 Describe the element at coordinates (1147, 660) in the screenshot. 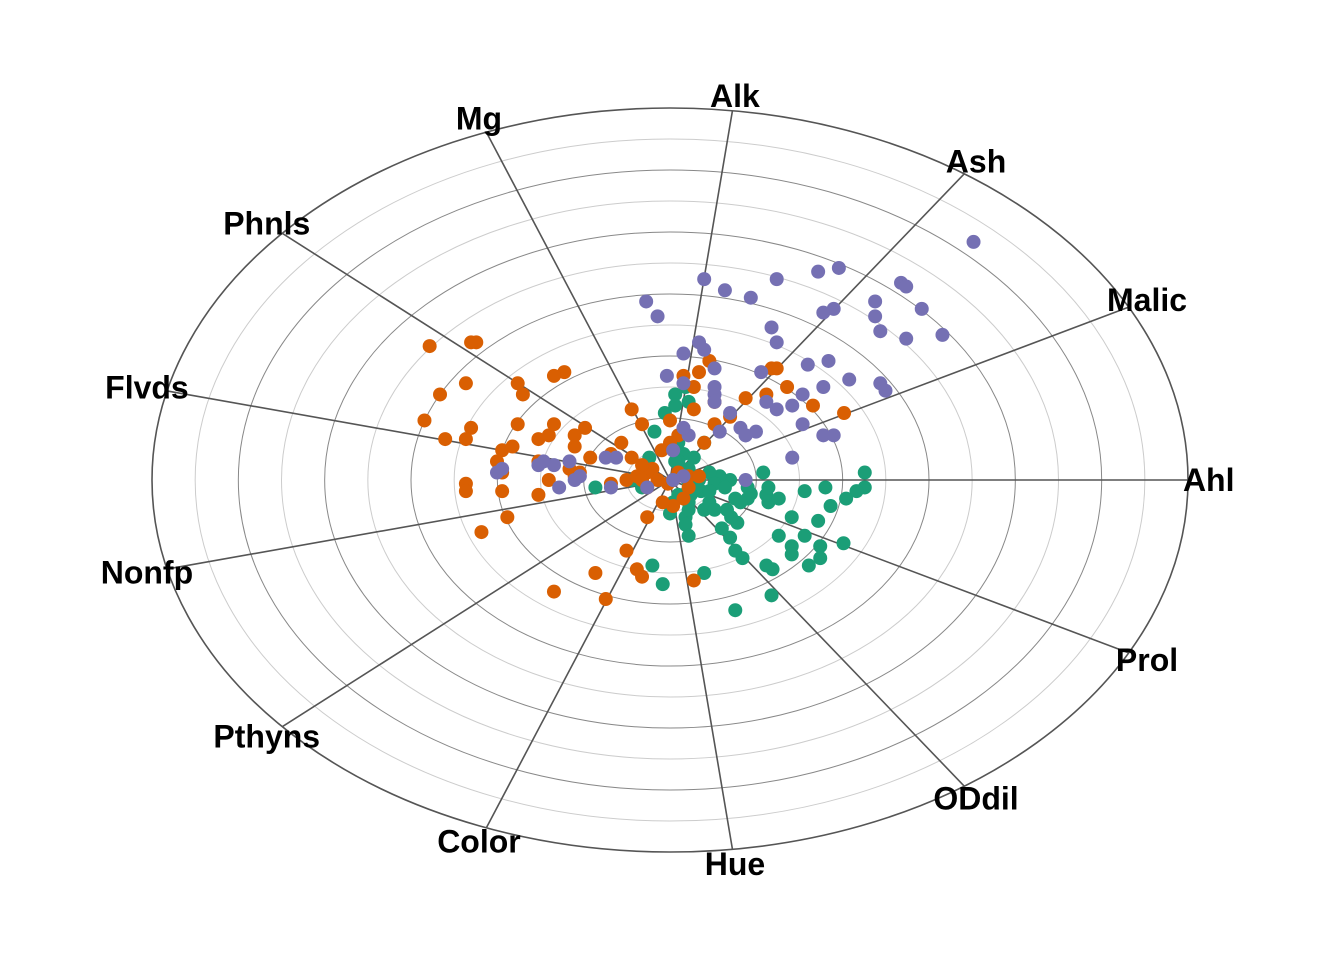

I see `anchor-label: Prol` at that location.